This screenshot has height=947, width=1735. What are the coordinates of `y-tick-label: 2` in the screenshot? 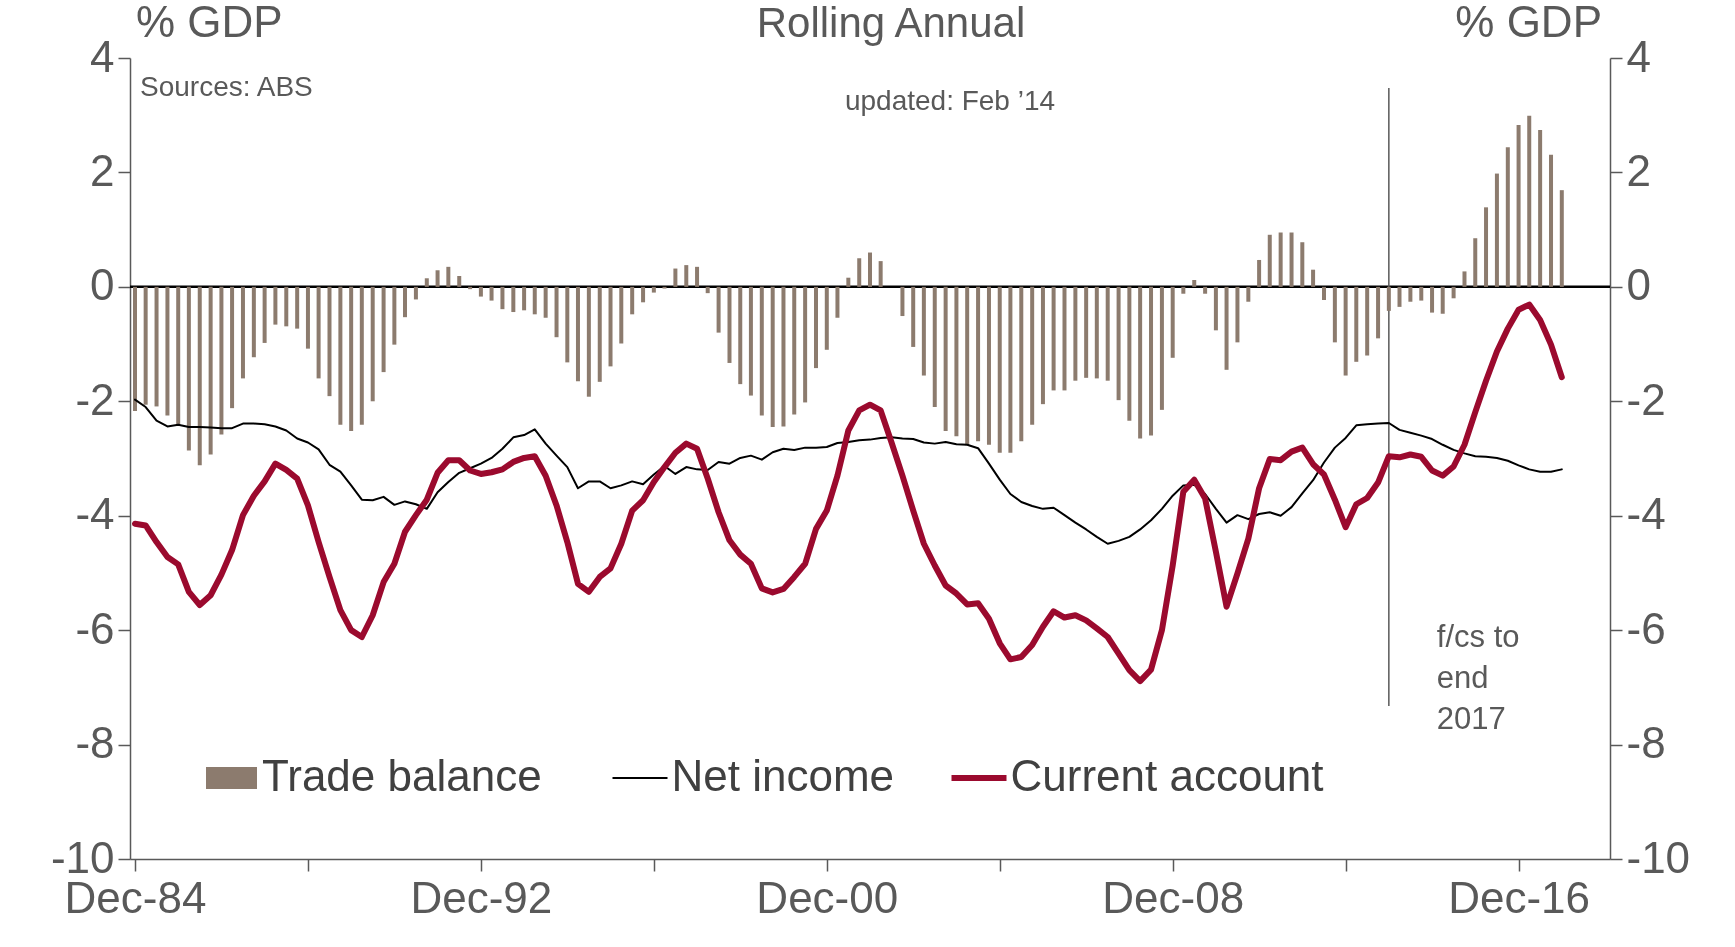 It's located at (102, 170).